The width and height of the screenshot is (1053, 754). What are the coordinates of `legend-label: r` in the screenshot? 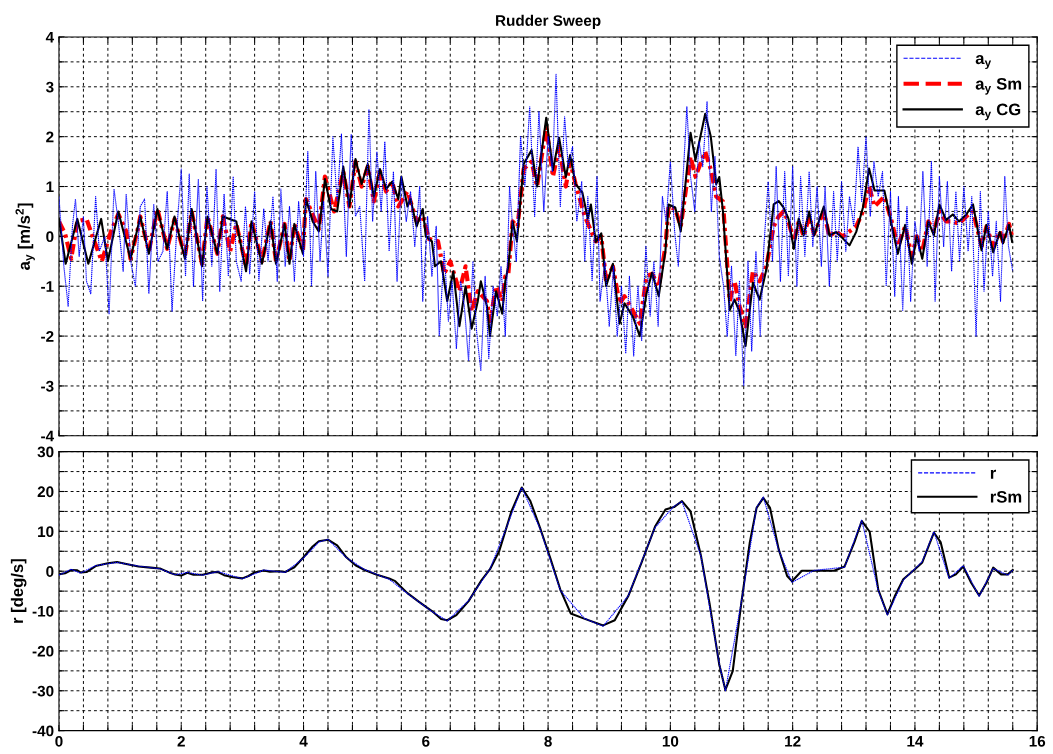 It's located at (993, 474).